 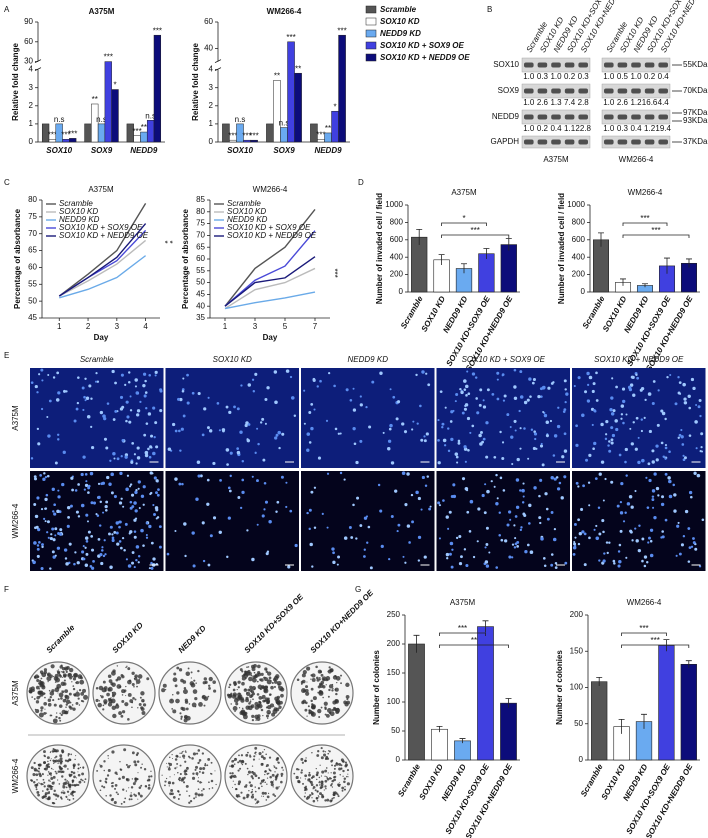 What do you see at coordinates (579, 222) in the screenshot?
I see `y-tick-label: 800` at bounding box center [579, 222].